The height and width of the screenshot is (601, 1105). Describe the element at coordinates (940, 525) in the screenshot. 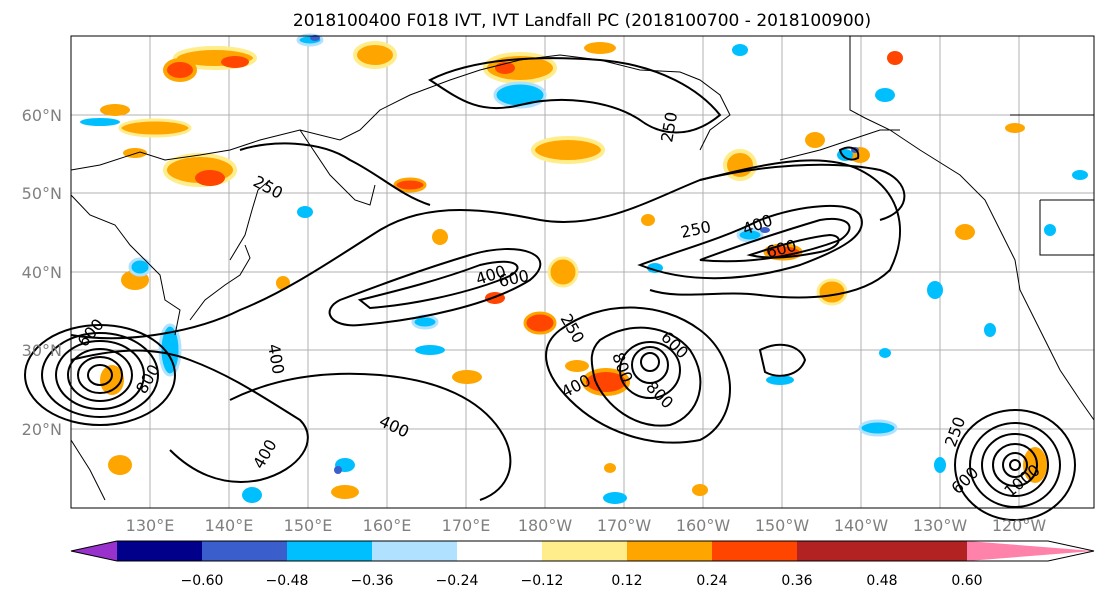

I see `lon-label: 130°W` at that location.